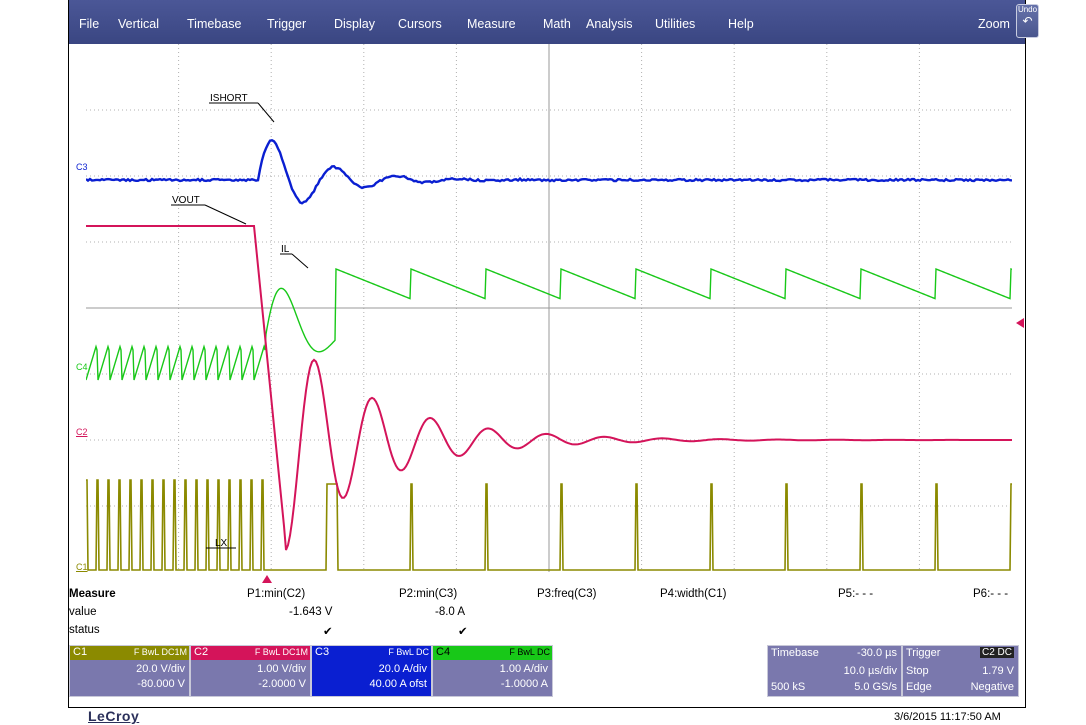 This screenshot has width=1086, height=725. Describe the element at coordinates (875, 687) in the screenshot. I see `timebase-rate: 5.0 GS/s` at that location.